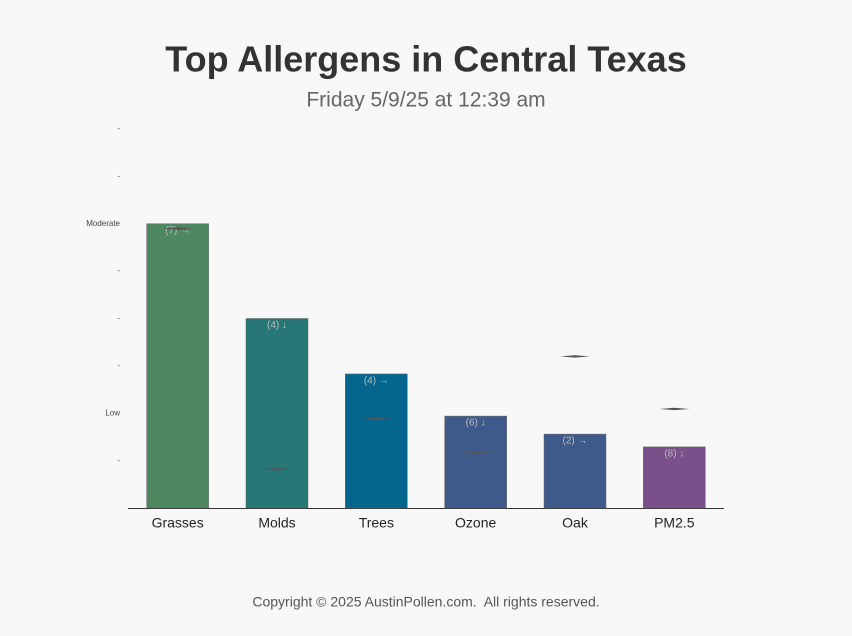  I want to click on x-tick-label: Grasses, so click(178, 523).